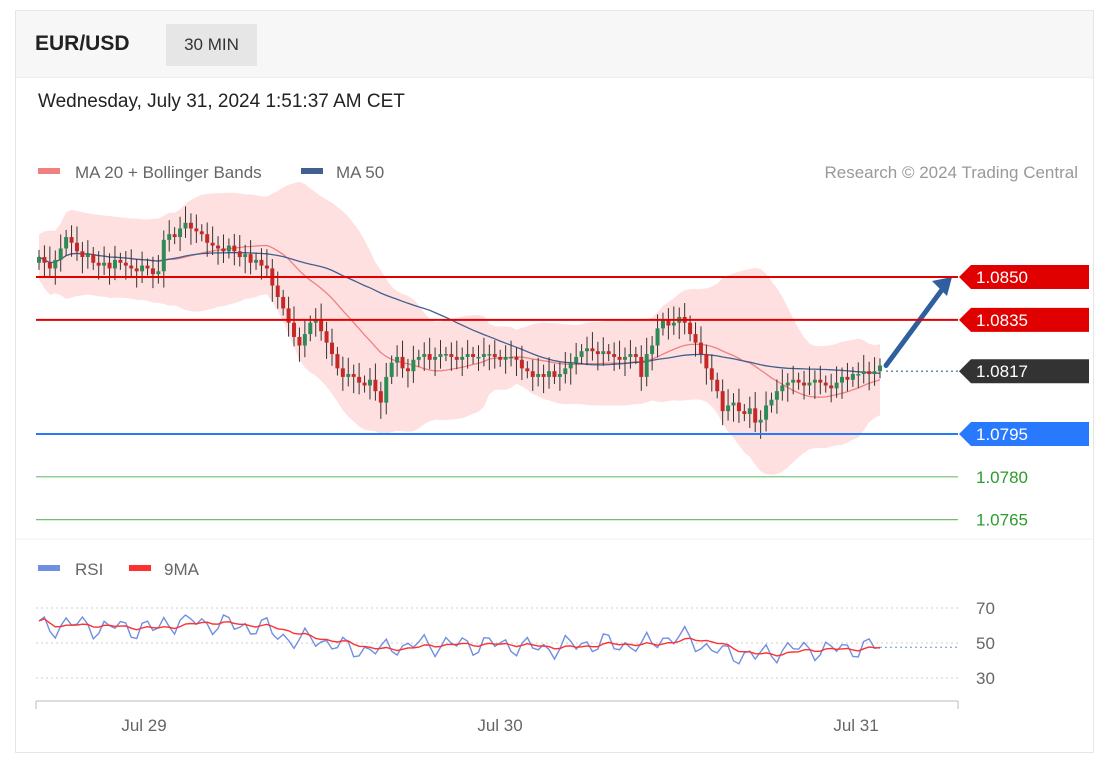 The width and height of the screenshot is (1119, 784). Describe the element at coordinates (459, 639) in the screenshot. I see `rsi-line` at that location.